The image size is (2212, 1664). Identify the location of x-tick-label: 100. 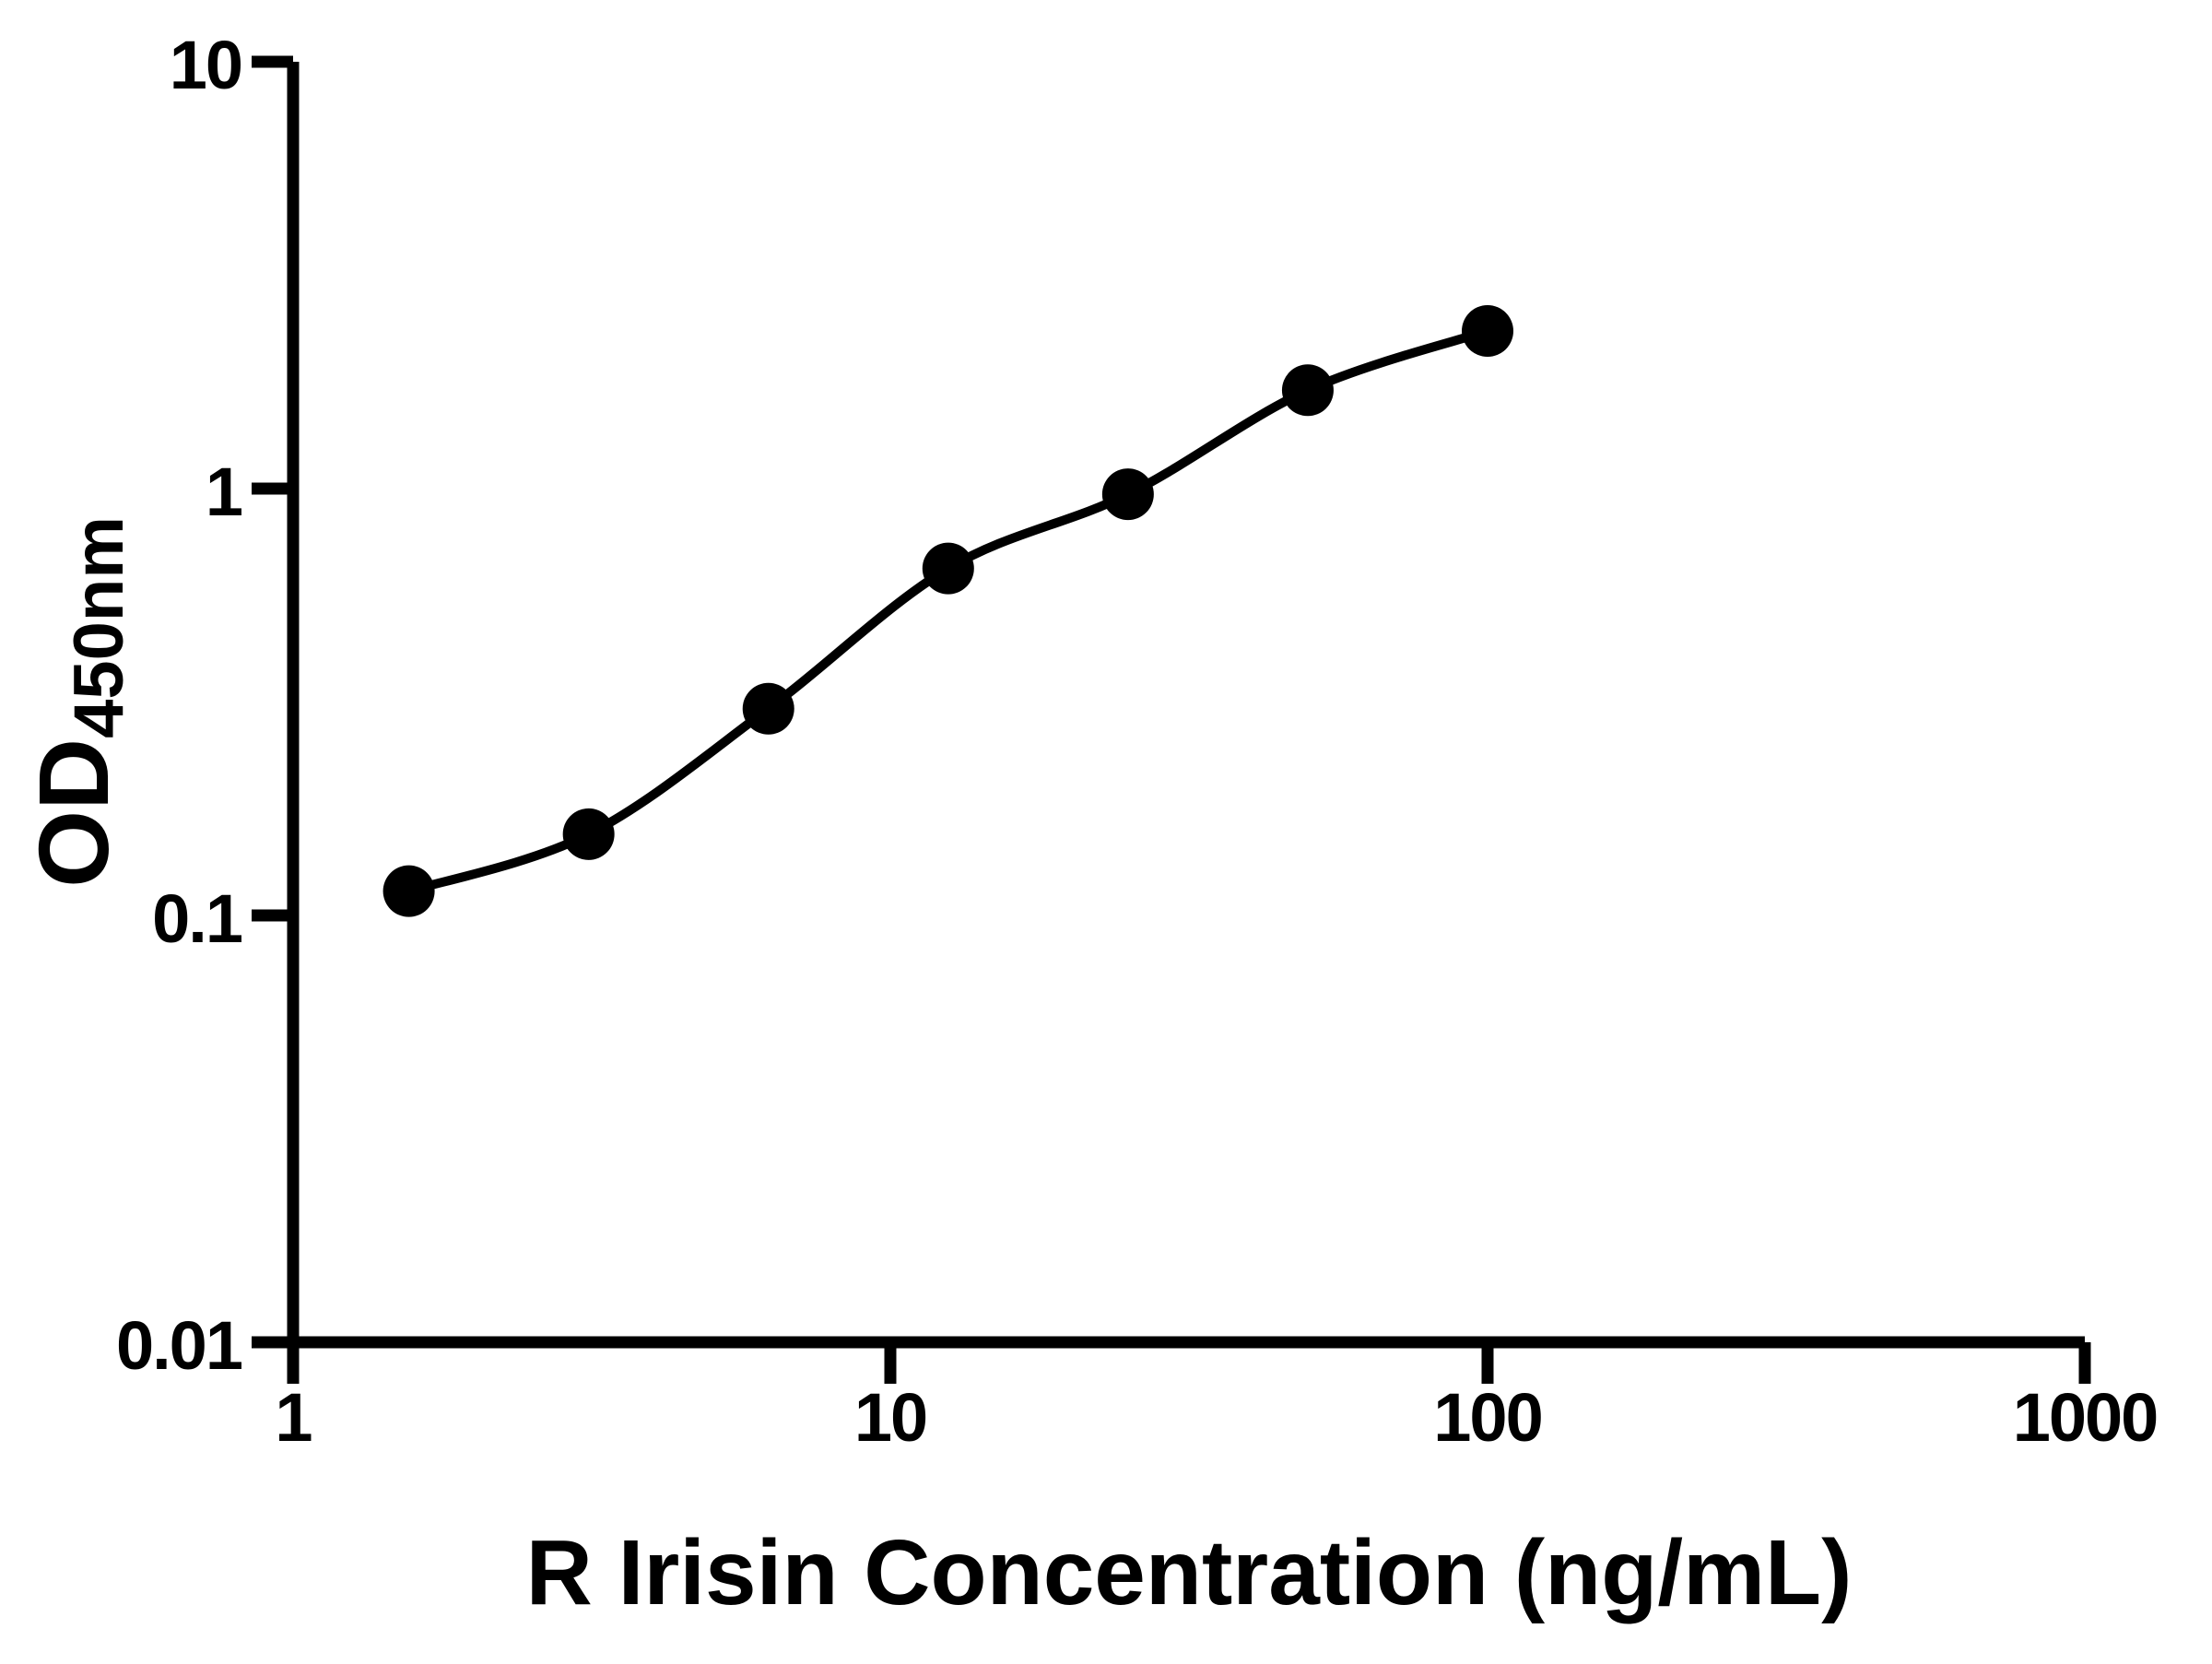
(1487, 1417).